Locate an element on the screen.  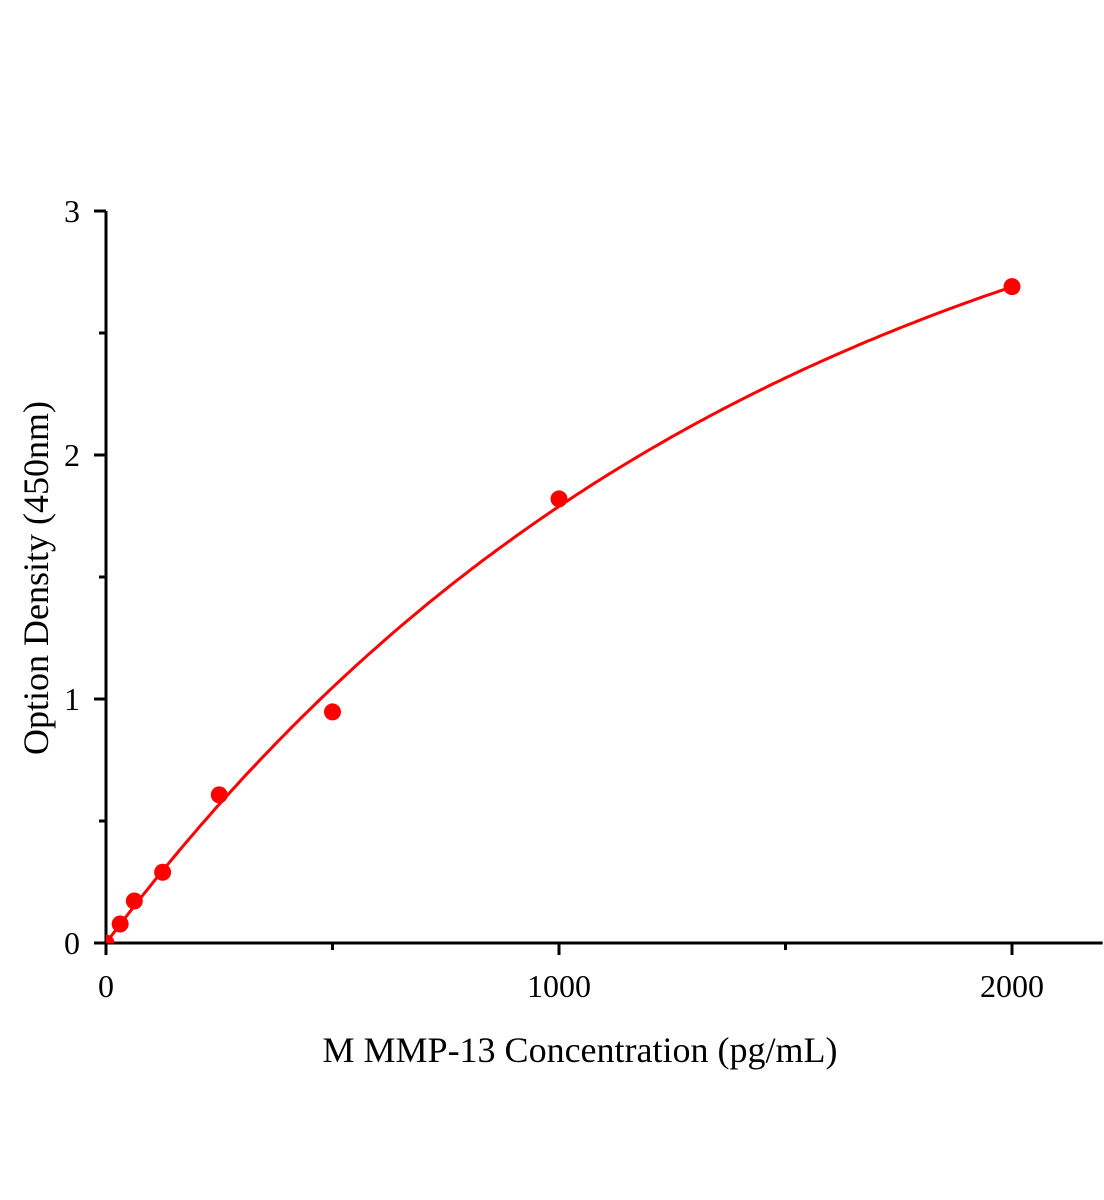
y-tick-label: 2 is located at coordinates (72, 455).